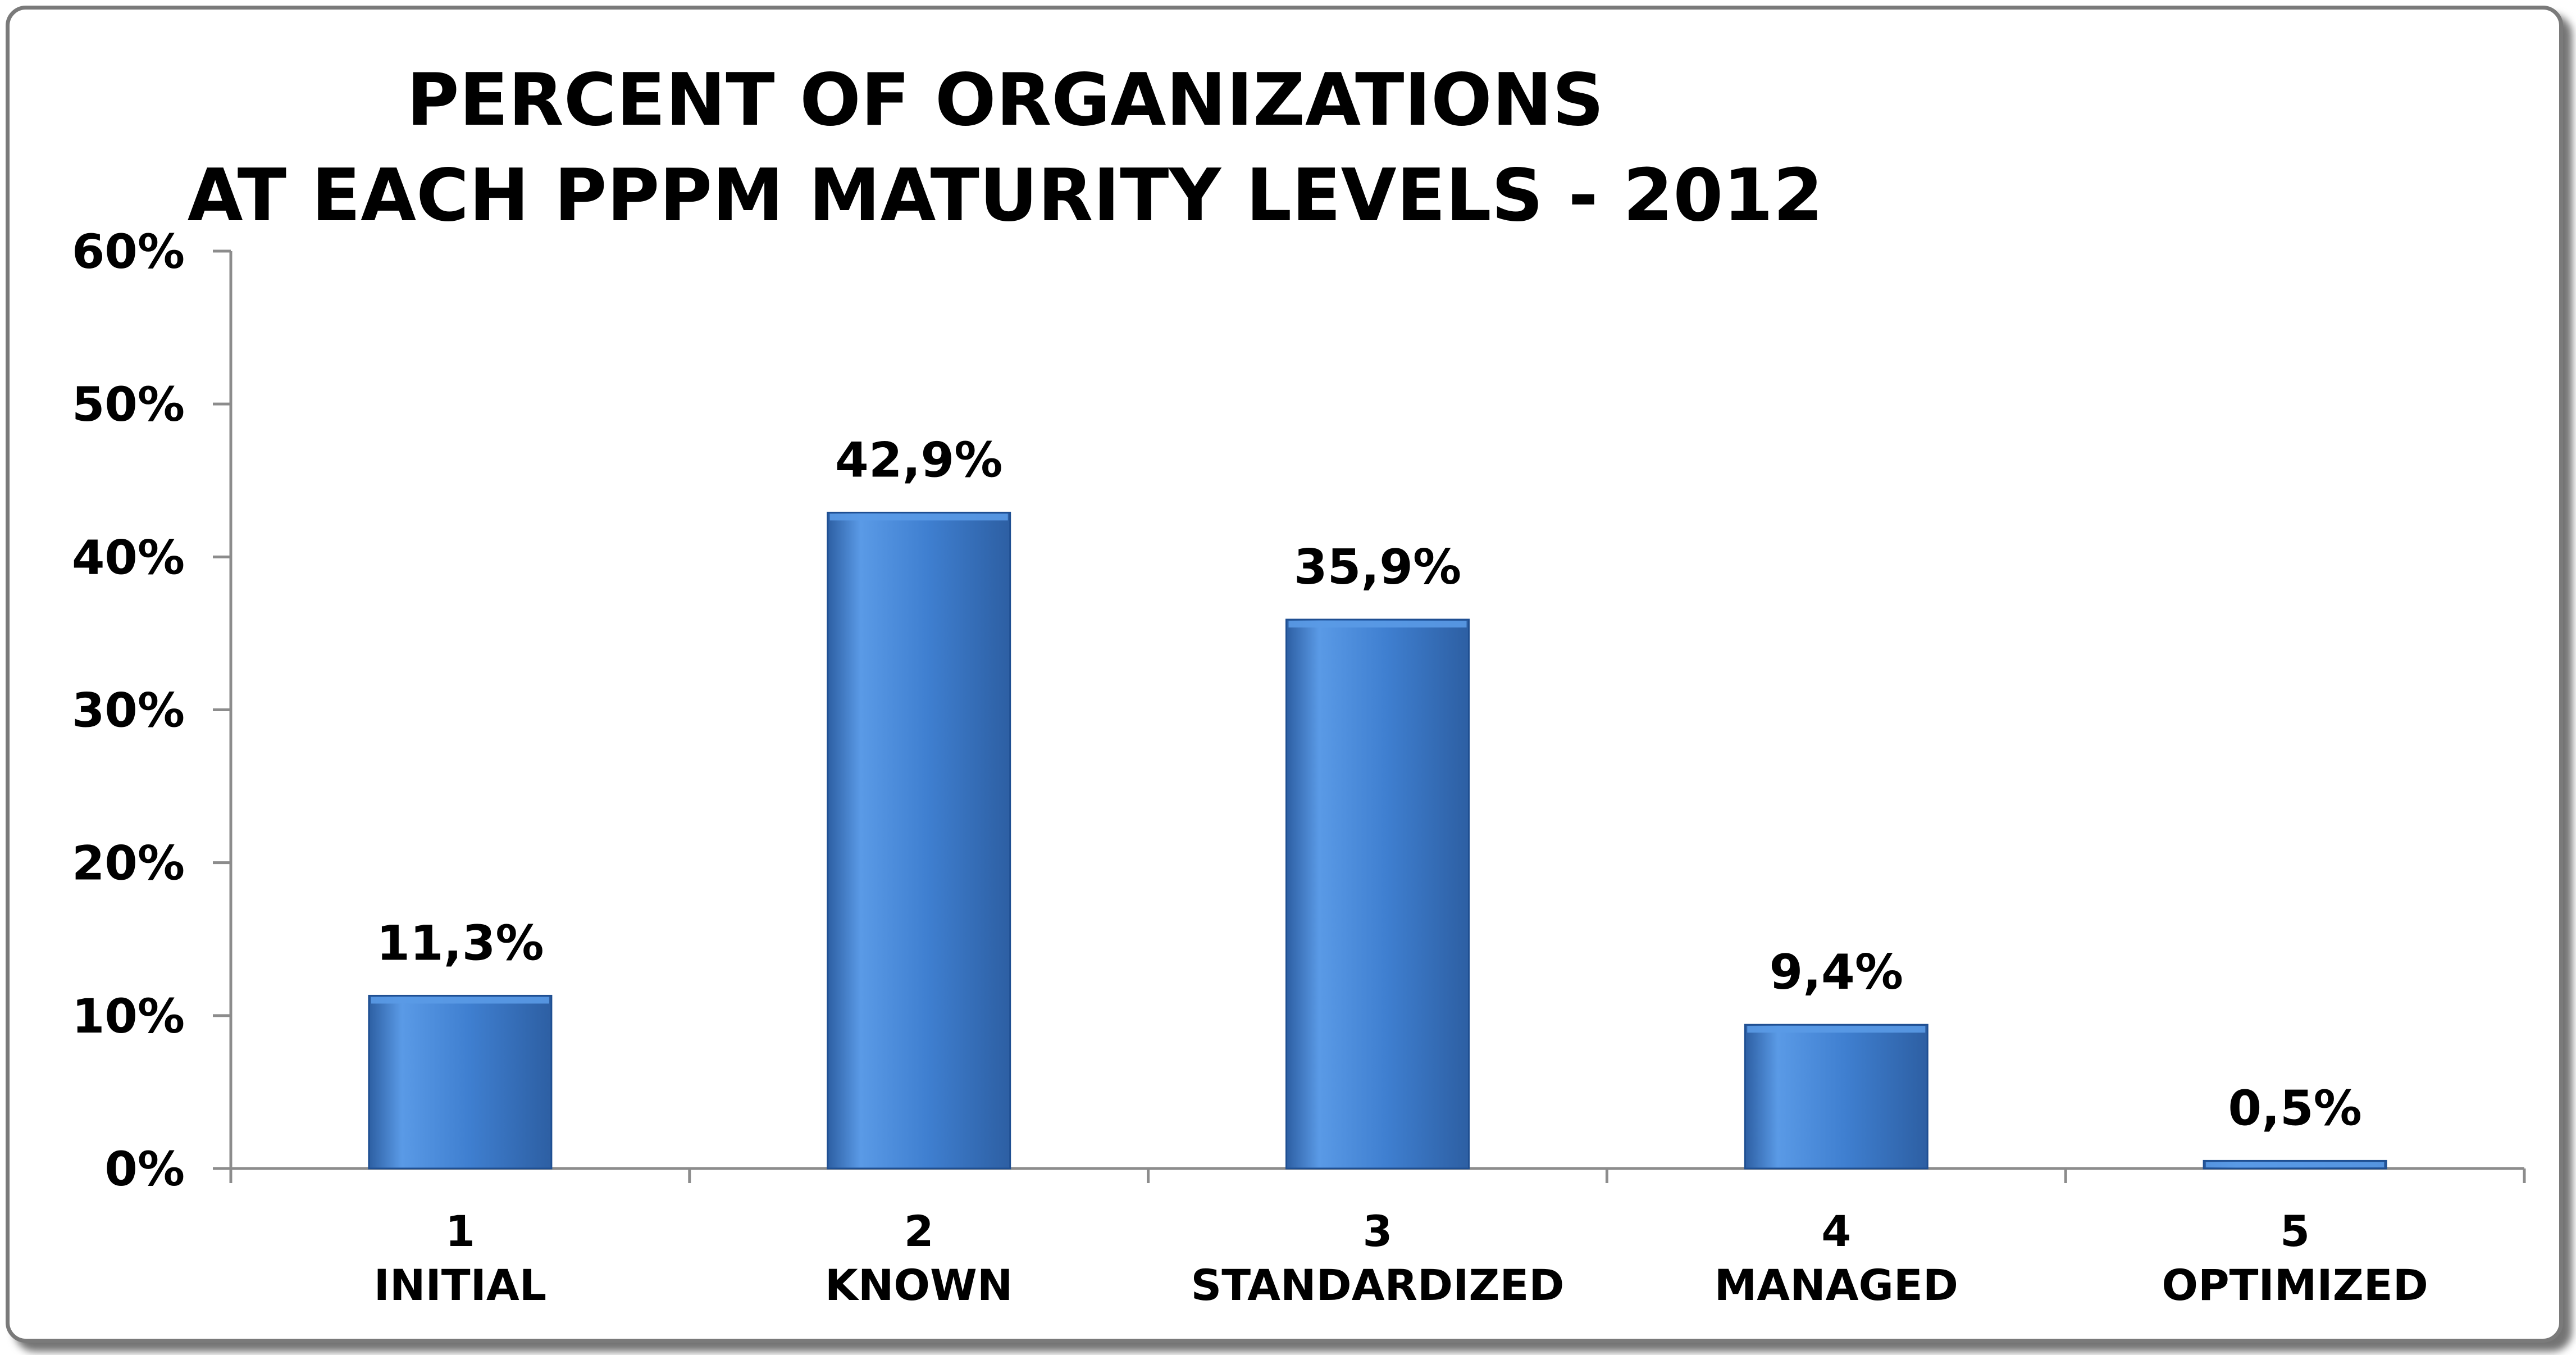  Describe the element at coordinates (1836, 1030) in the screenshot. I see `bar-4-bevel` at that location.